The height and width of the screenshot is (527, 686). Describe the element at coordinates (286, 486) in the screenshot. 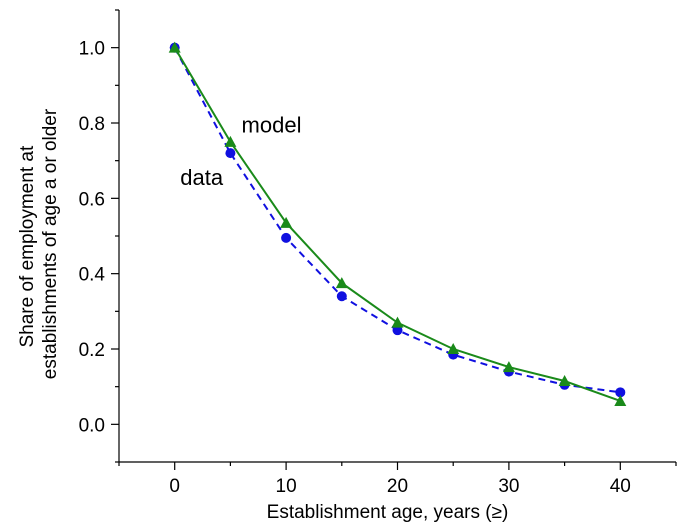

I see `x-tick-label: 10` at that location.